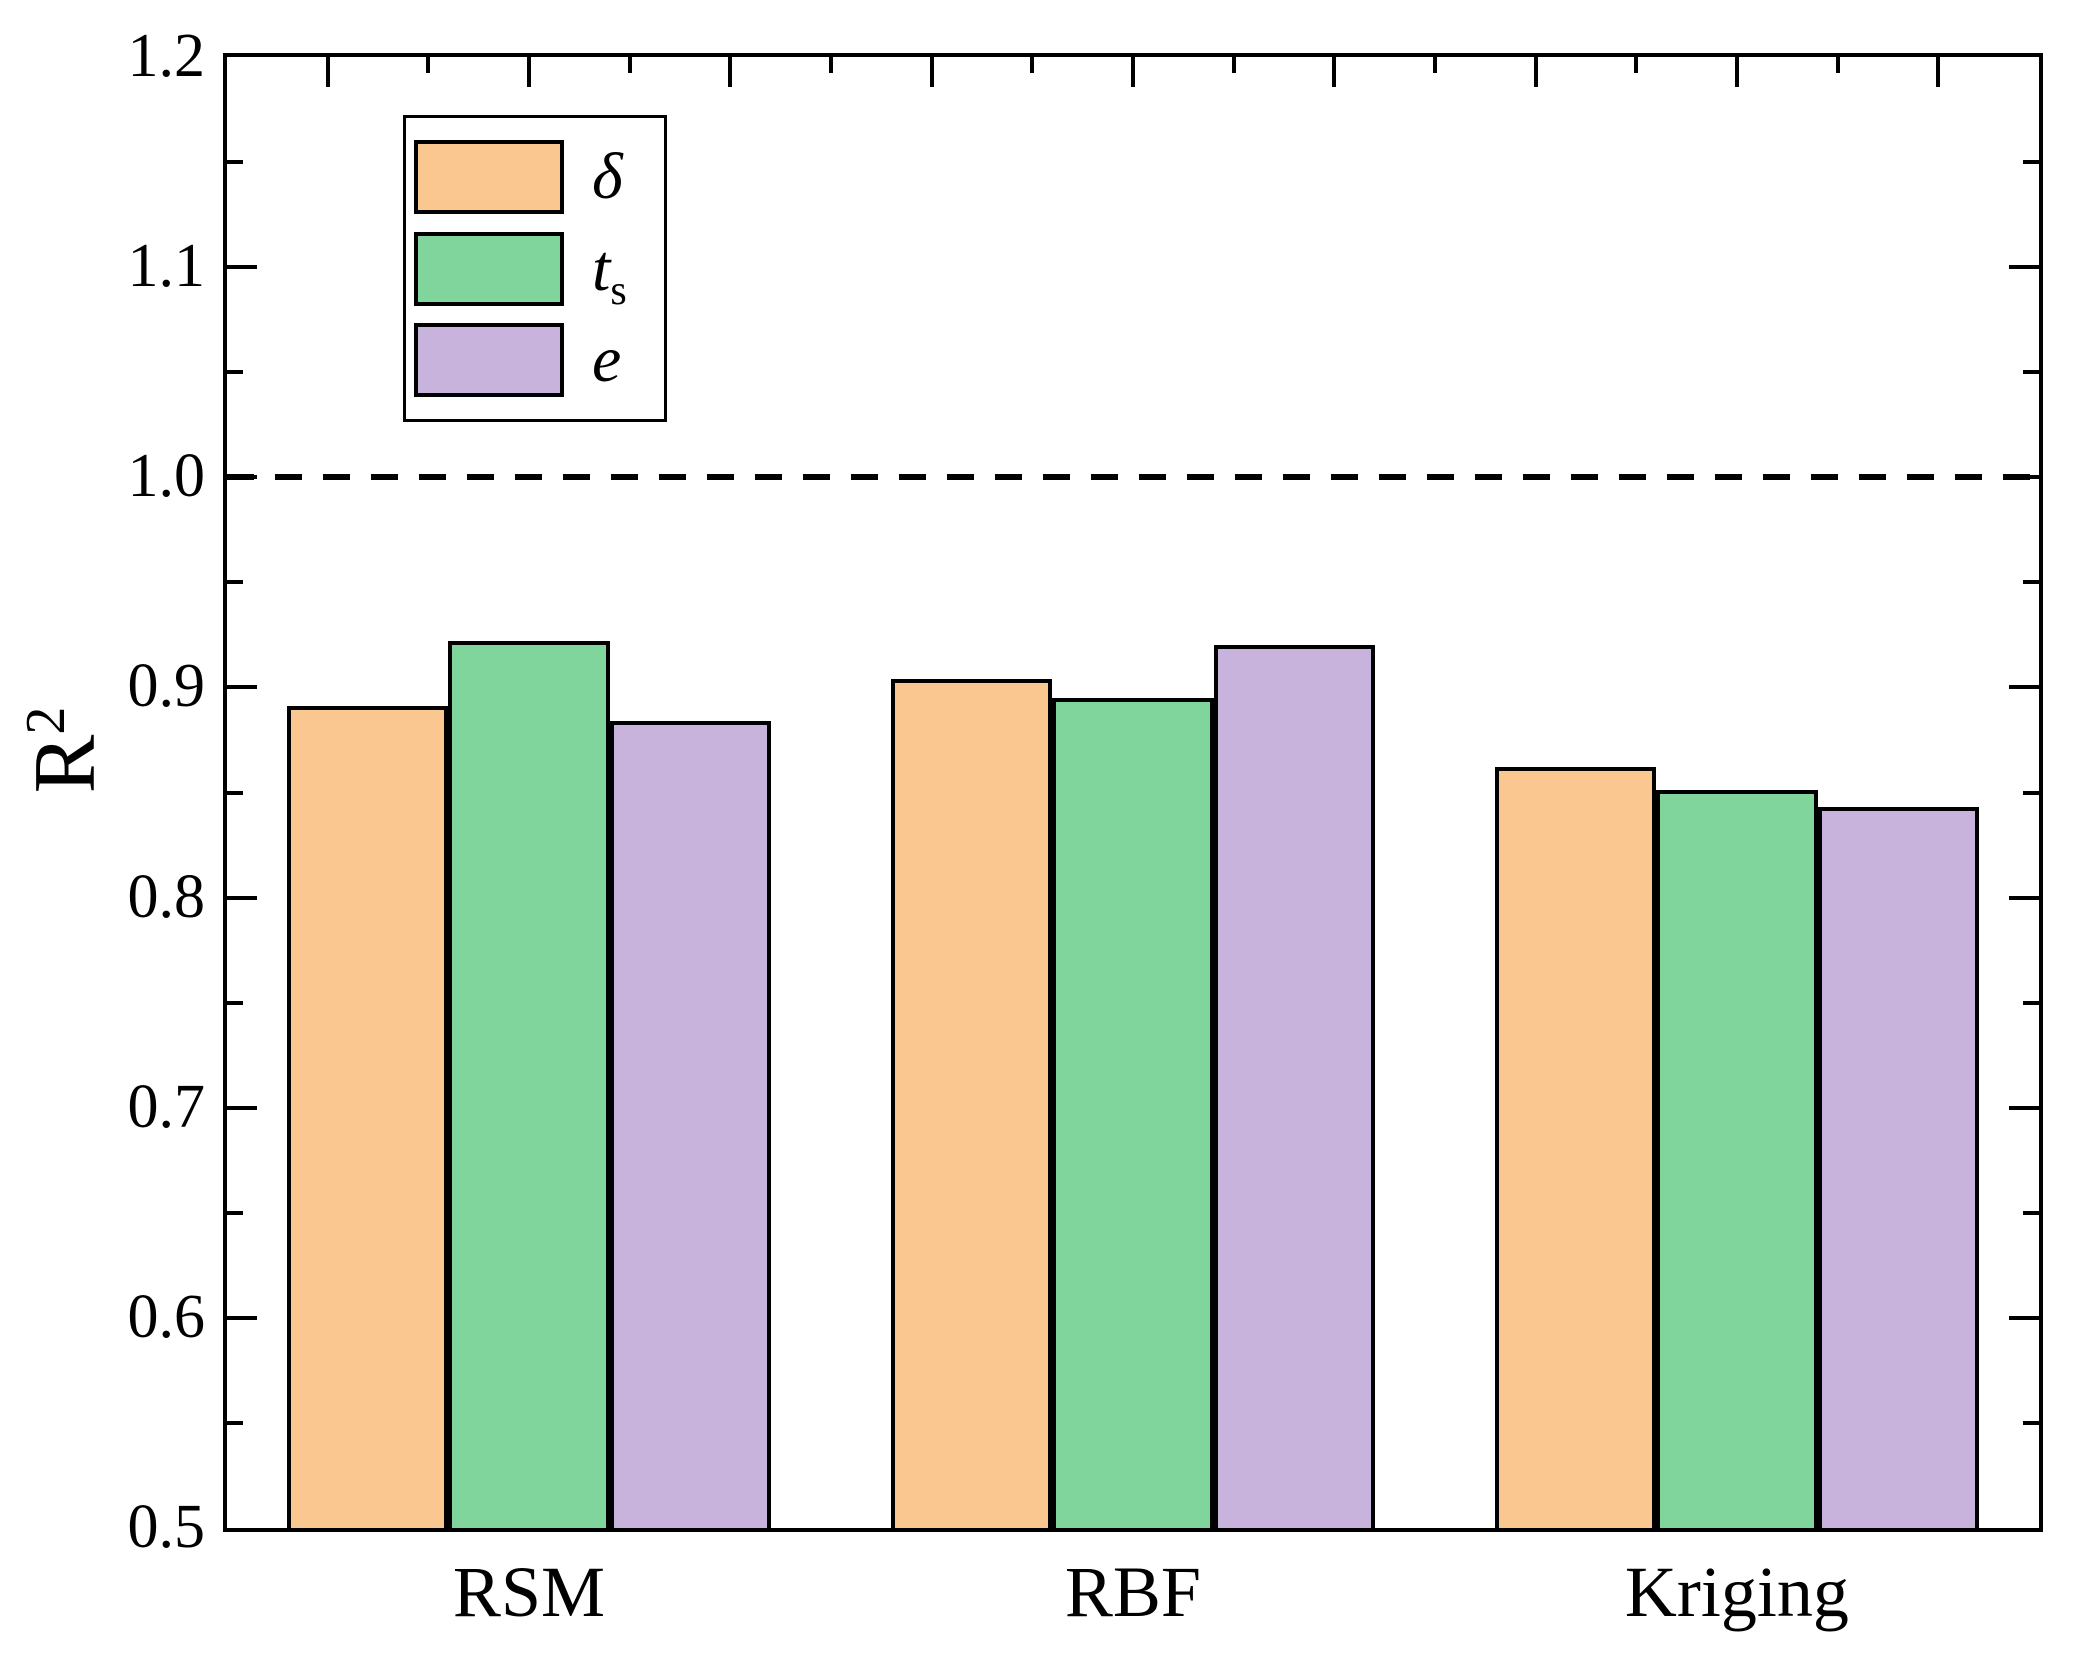  Describe the element at coordinates (971, 1103) in the screenshot. I see `bar-rbf-delta` at that location.